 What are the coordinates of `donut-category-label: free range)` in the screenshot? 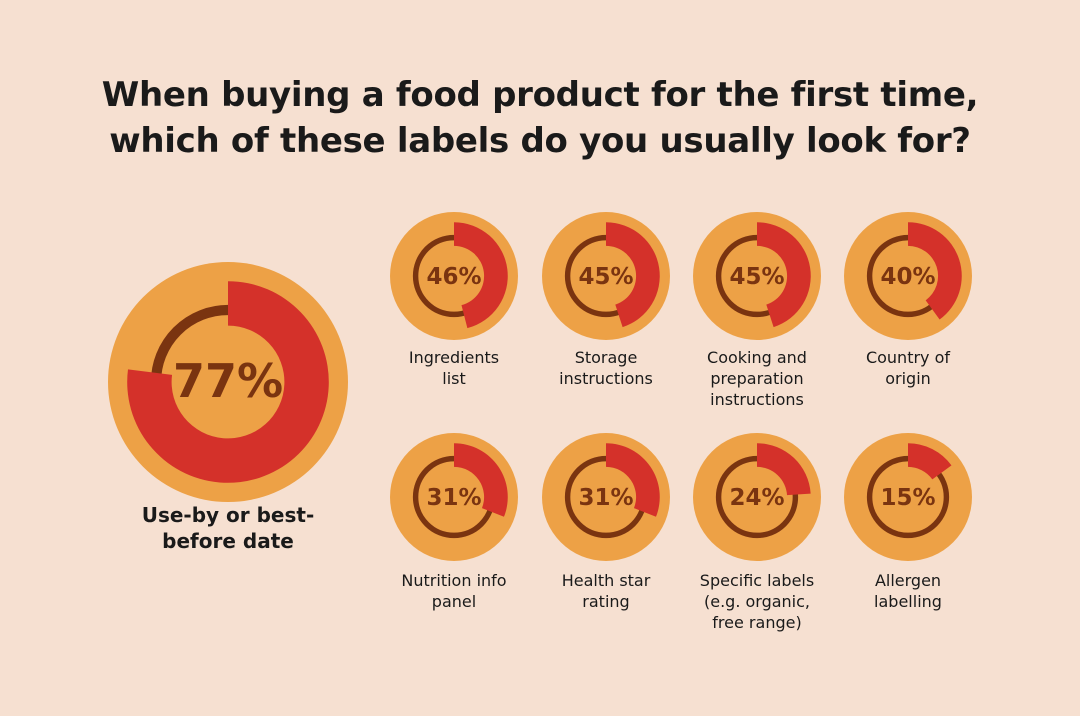 It's located at (756, 622).